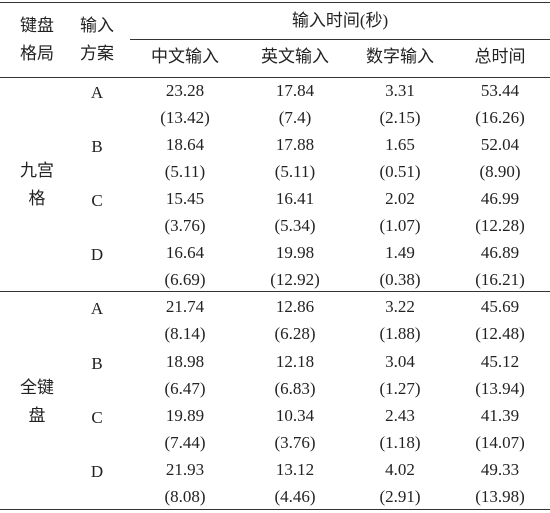  Describe the element at coordinates (295, 497) in the screenshot. I see `sd-cell: (4.46)` at that location.